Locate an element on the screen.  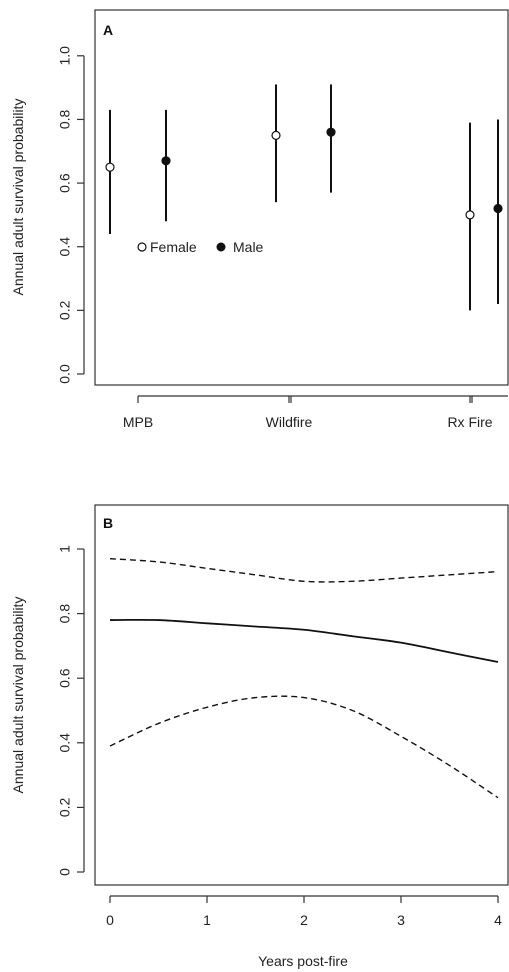
panel-a-y-tick-label: 0.2 is located at coordinates (65, 310).